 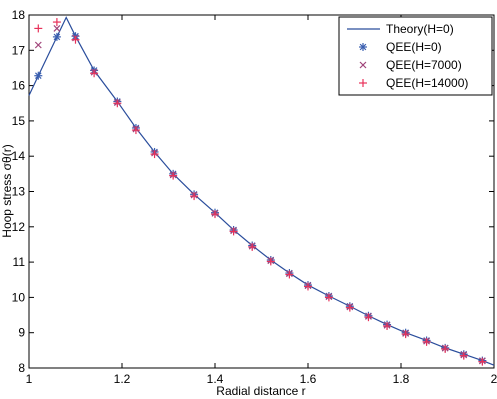 What do you see at coordinates (308, 379) in the screenshot?
I see `x-tick-label: 1.6` at bounding box center [308, 379].